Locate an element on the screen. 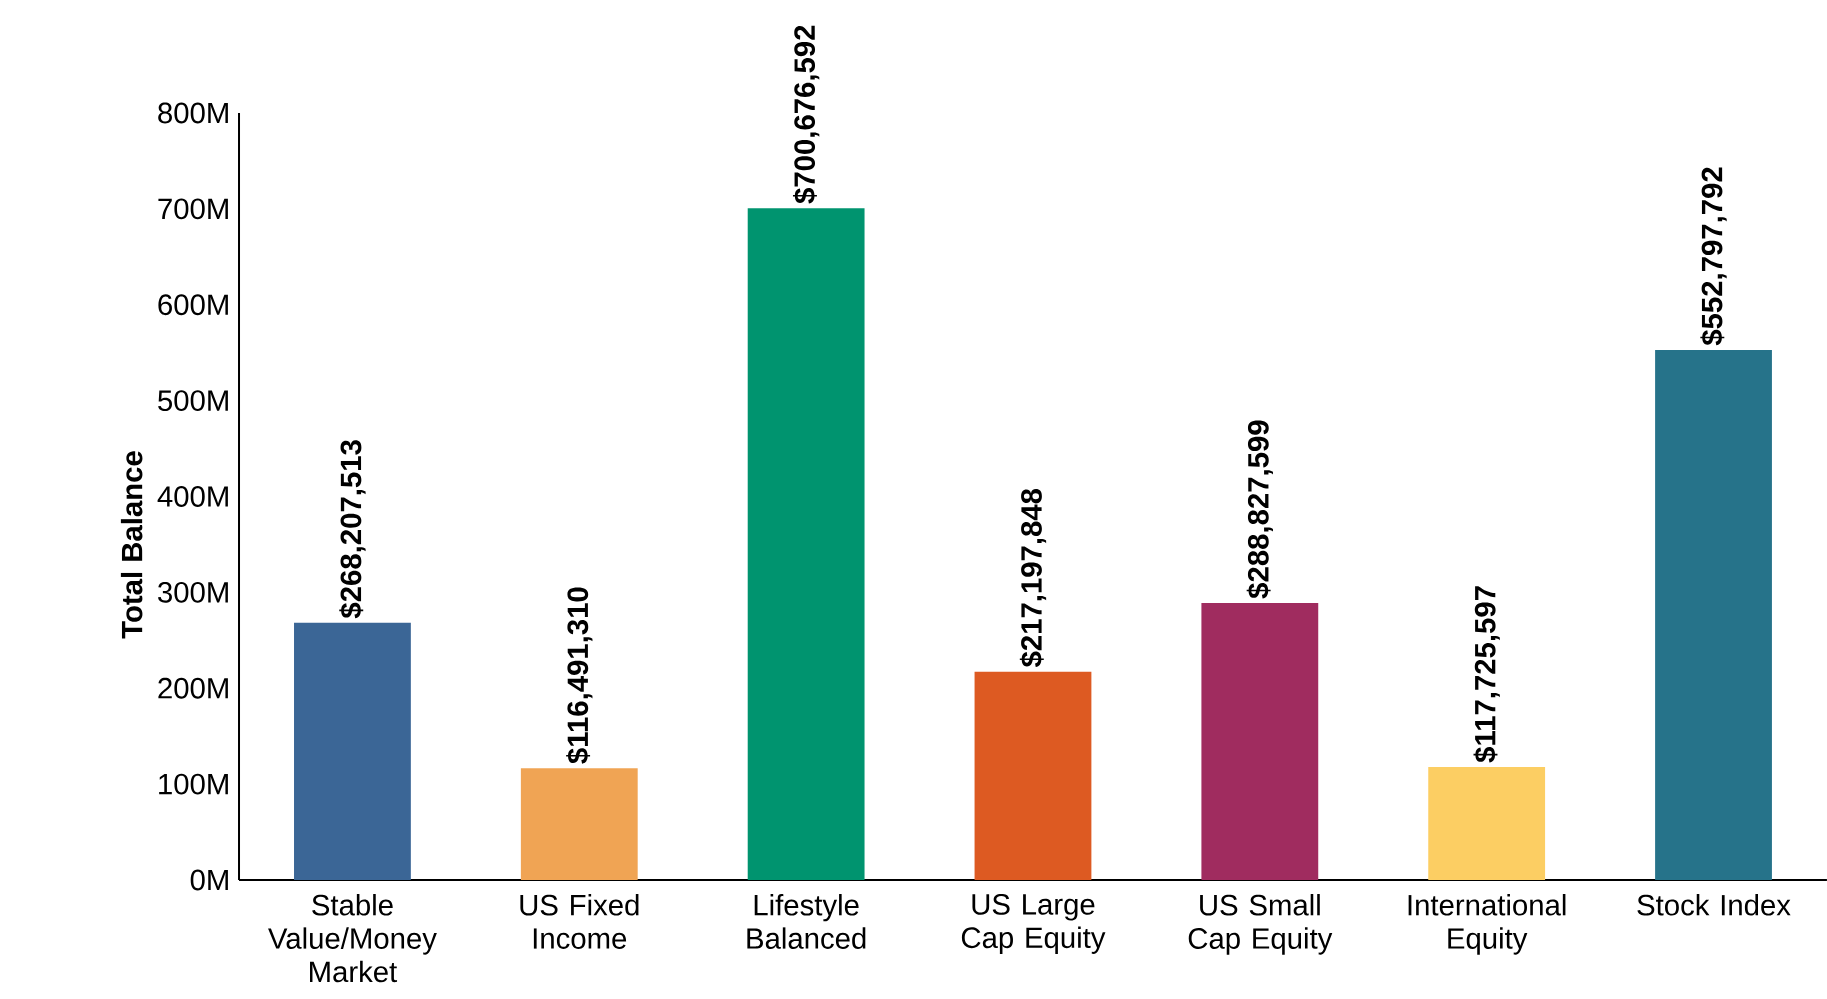  data-label: $217,197,848 is located at coordinates (1033, 578).